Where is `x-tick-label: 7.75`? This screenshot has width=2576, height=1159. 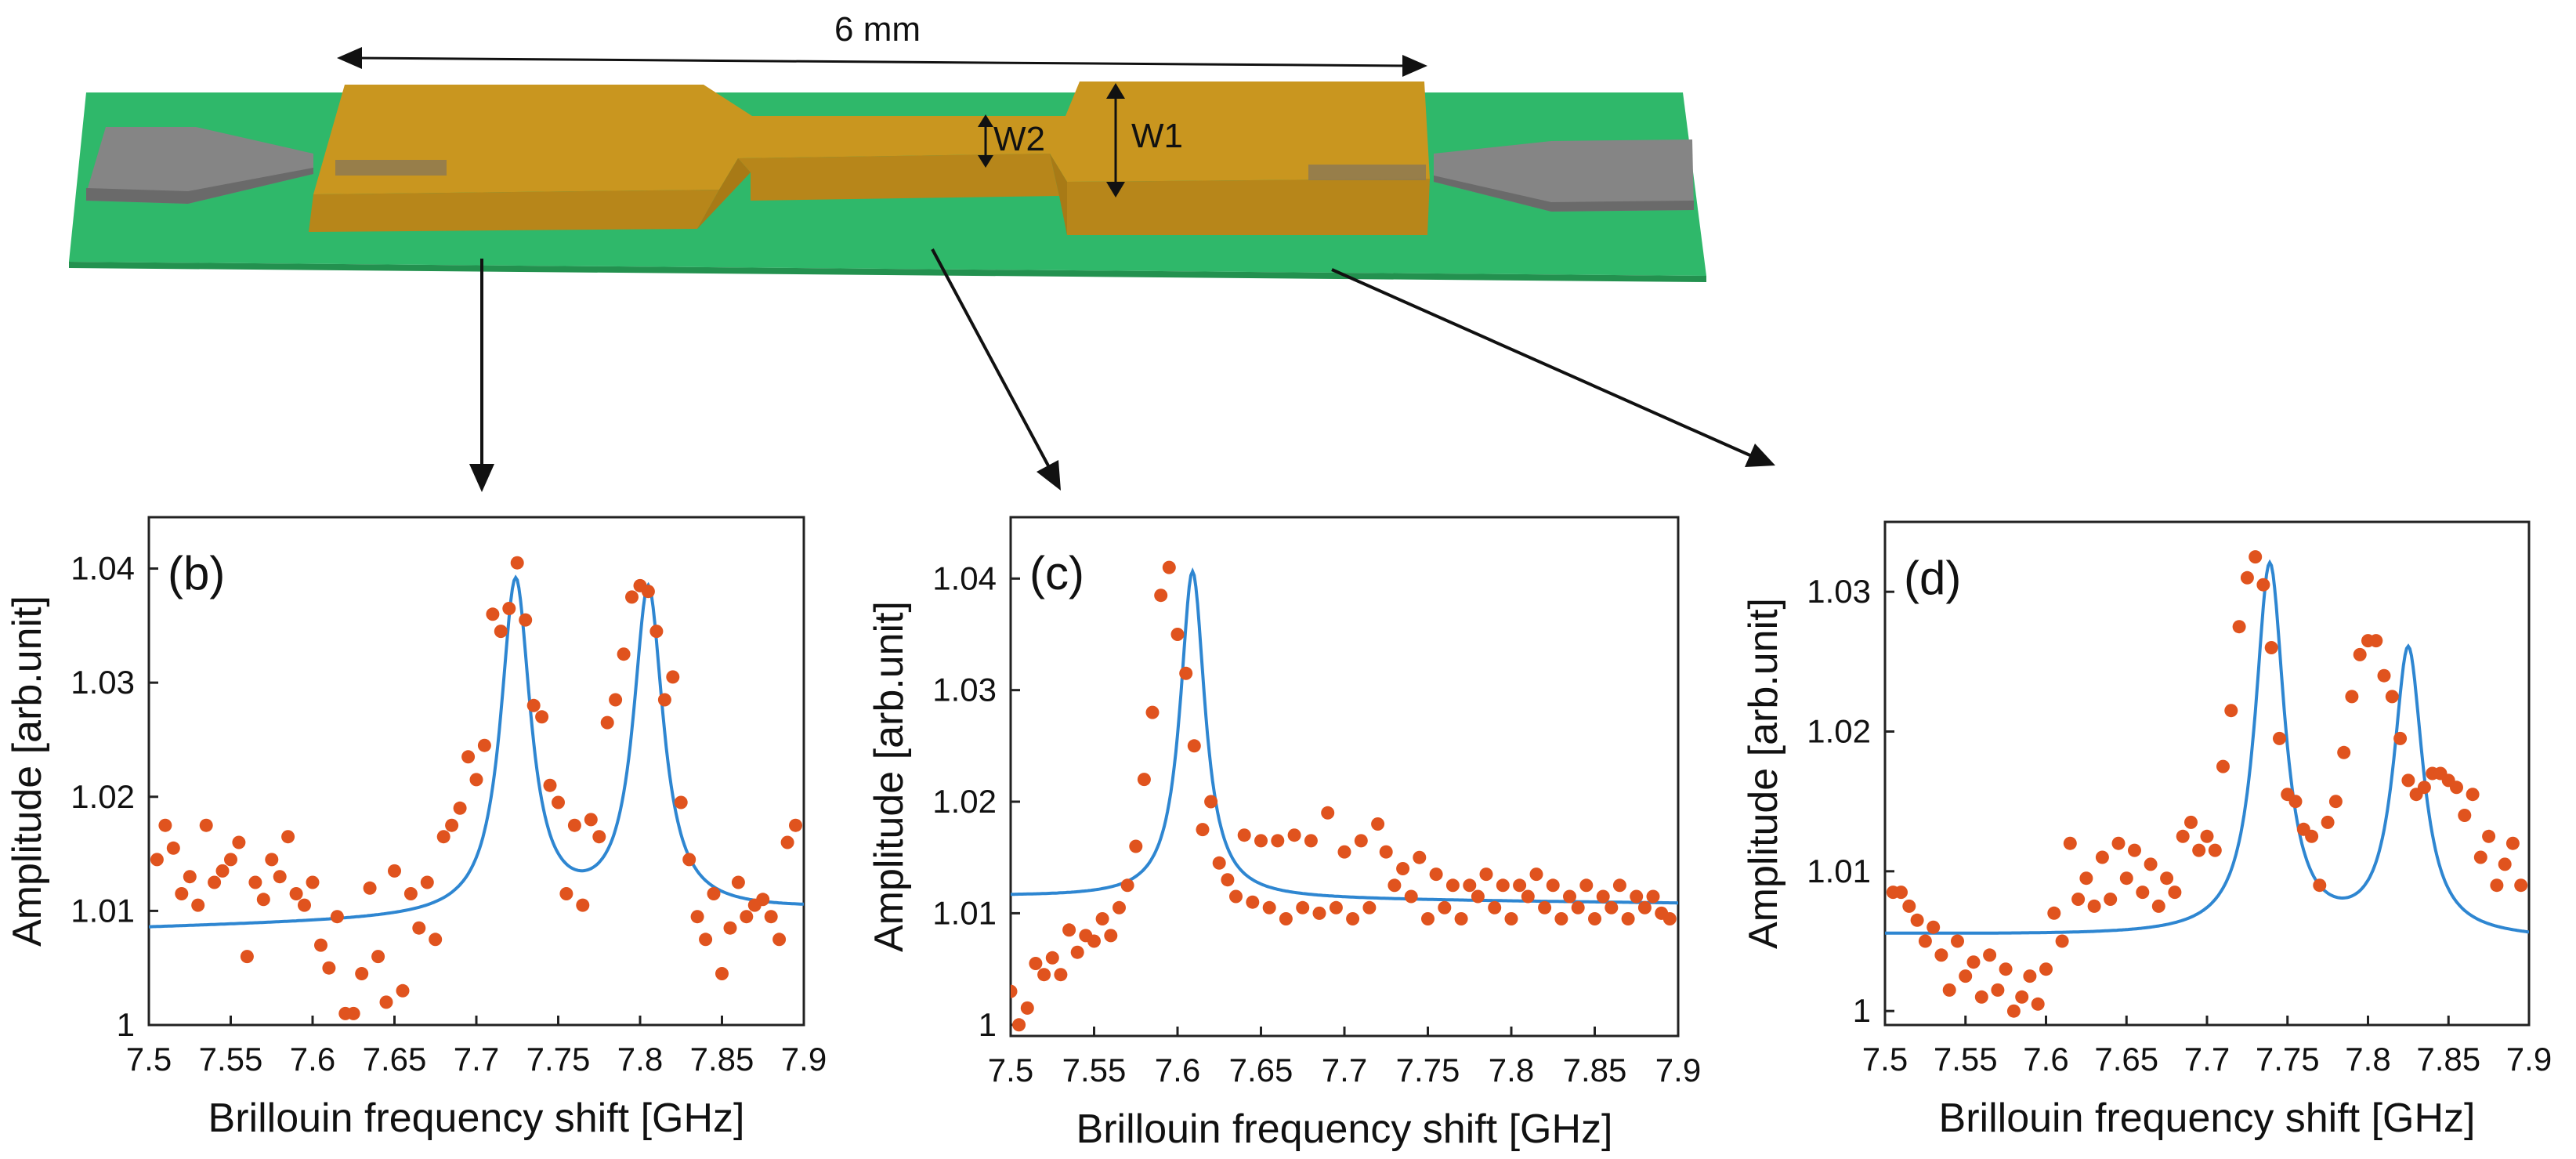 x-tick-label: 7.75 is located at coordinates (558, 1059).